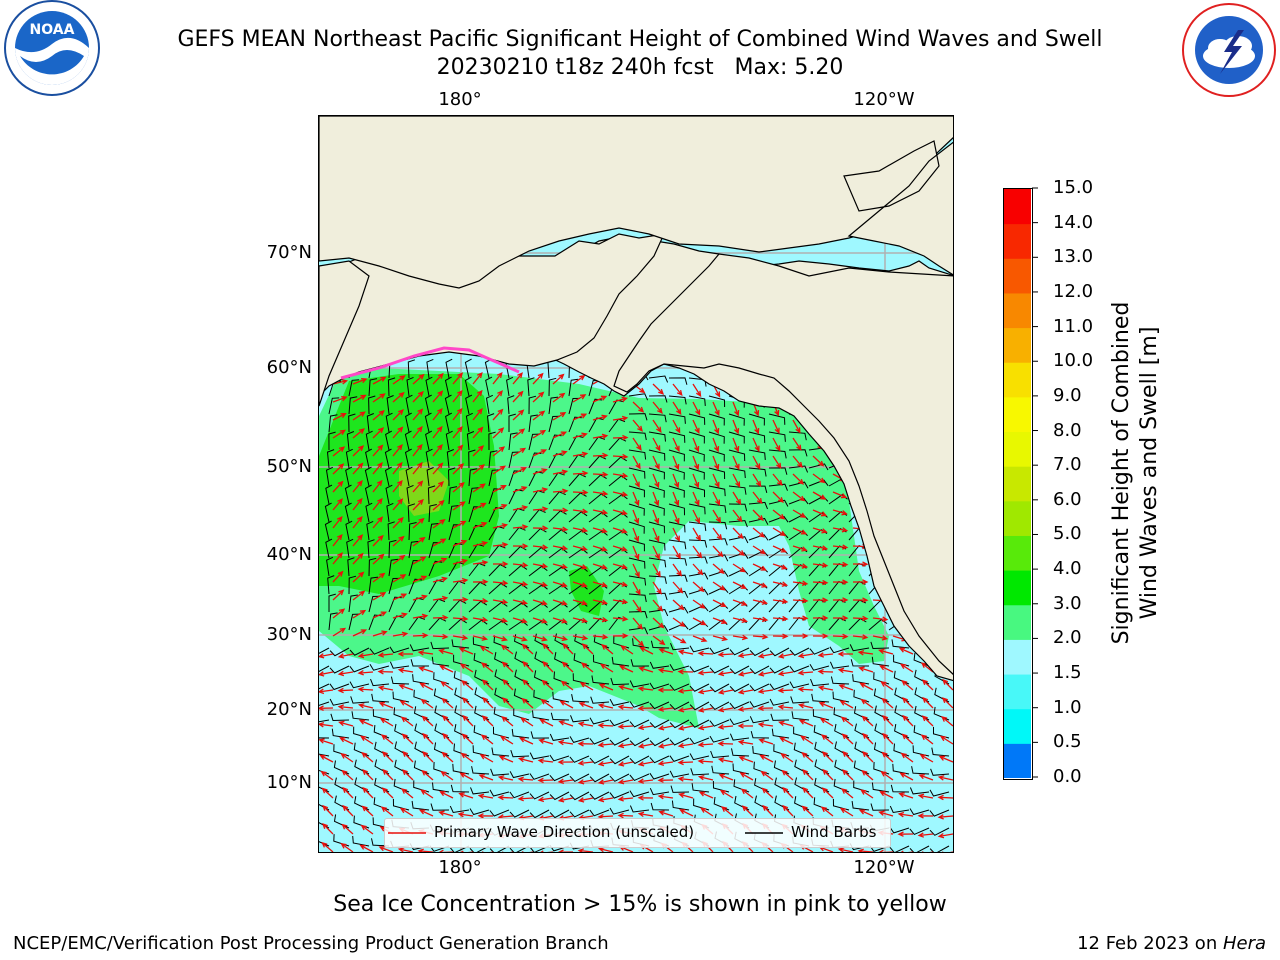  I want to click on lat-label-40n: 40°N, so click(289, 554).